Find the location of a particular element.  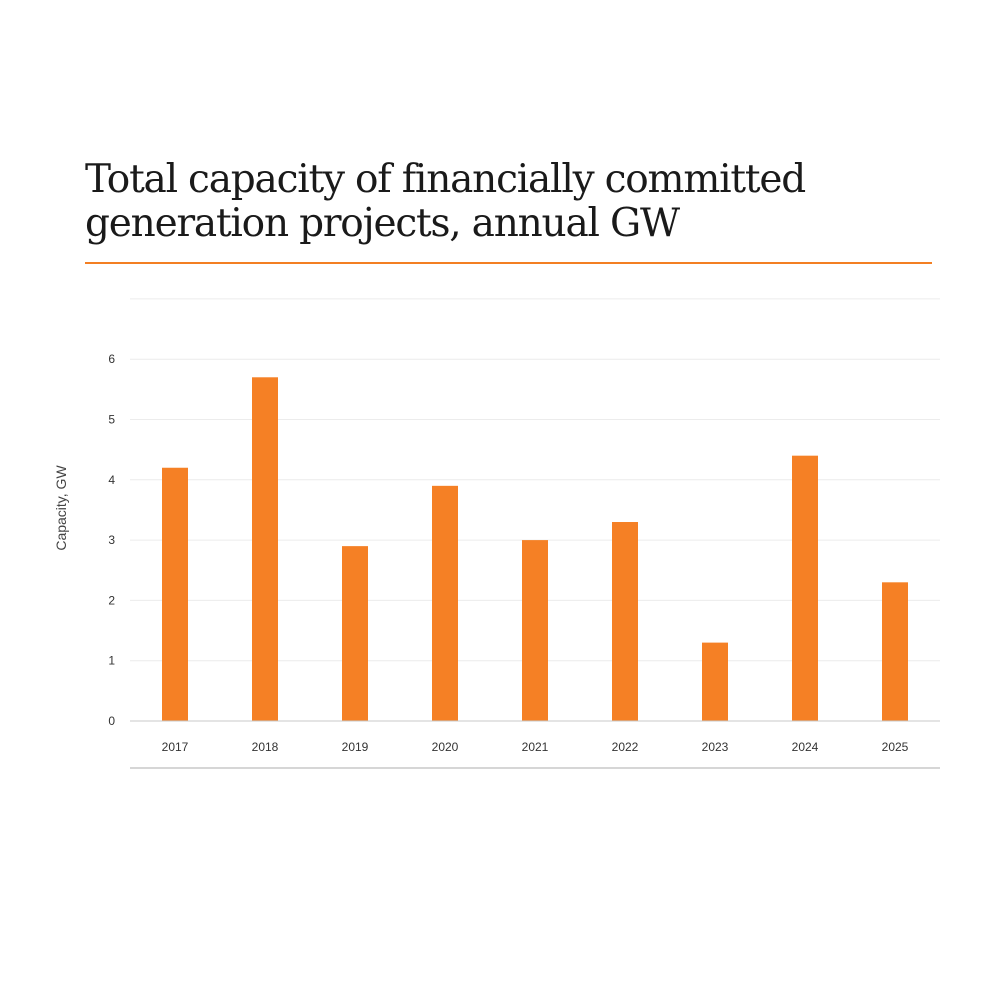

y-tick-label: 5 is located at coordinates (111, 420).